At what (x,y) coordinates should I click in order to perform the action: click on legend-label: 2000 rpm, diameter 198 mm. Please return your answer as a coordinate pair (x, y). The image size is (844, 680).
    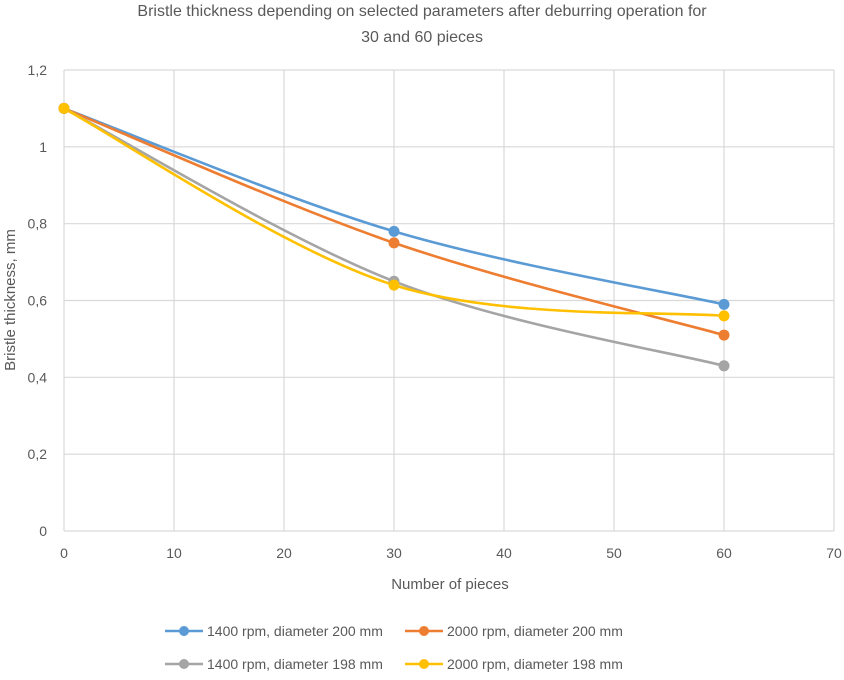
    Looking at the image, I should click on (535, 664).